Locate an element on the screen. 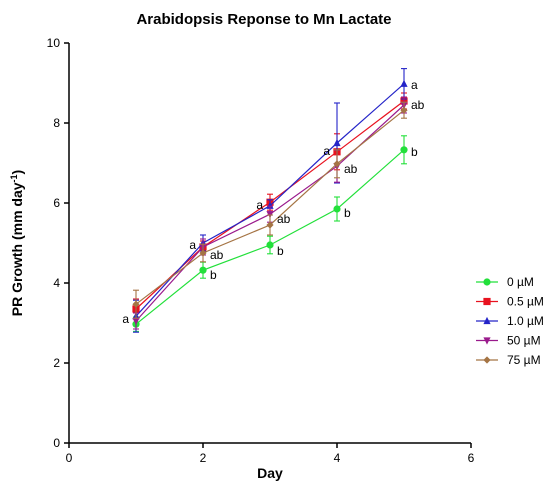 Image resolution: width=550 pixels, height=496 pixels. x-tick-label: 4 is located at coordinates (337, 458).